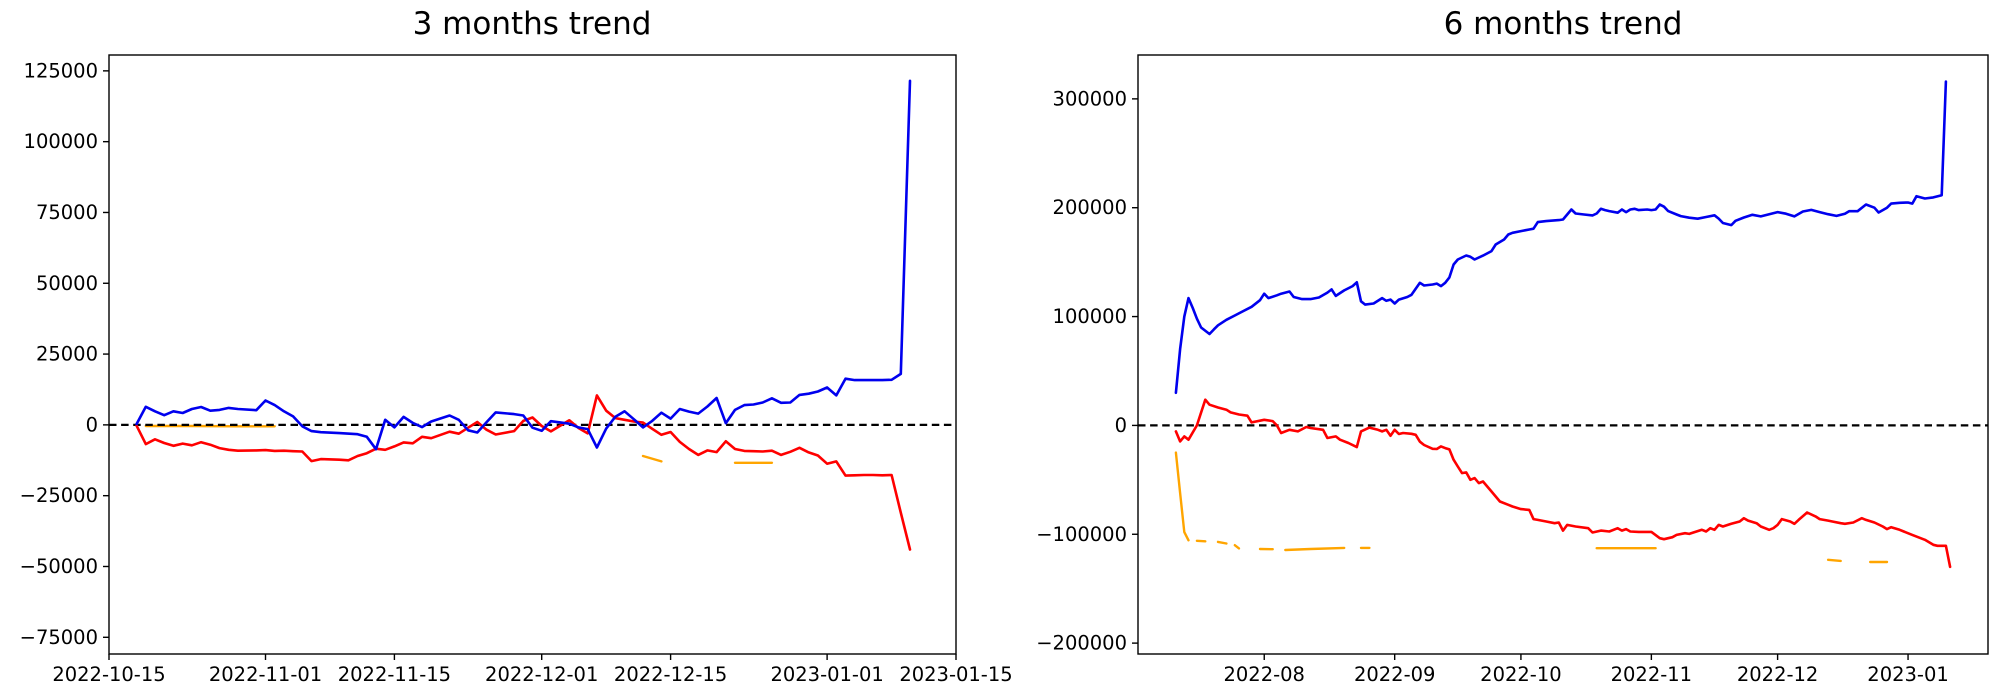 The image size is (2000, 700). Describe the element at coordinates (1907, 674) in the screenshot. I see `x-tick-label: 2023-01` at that location.